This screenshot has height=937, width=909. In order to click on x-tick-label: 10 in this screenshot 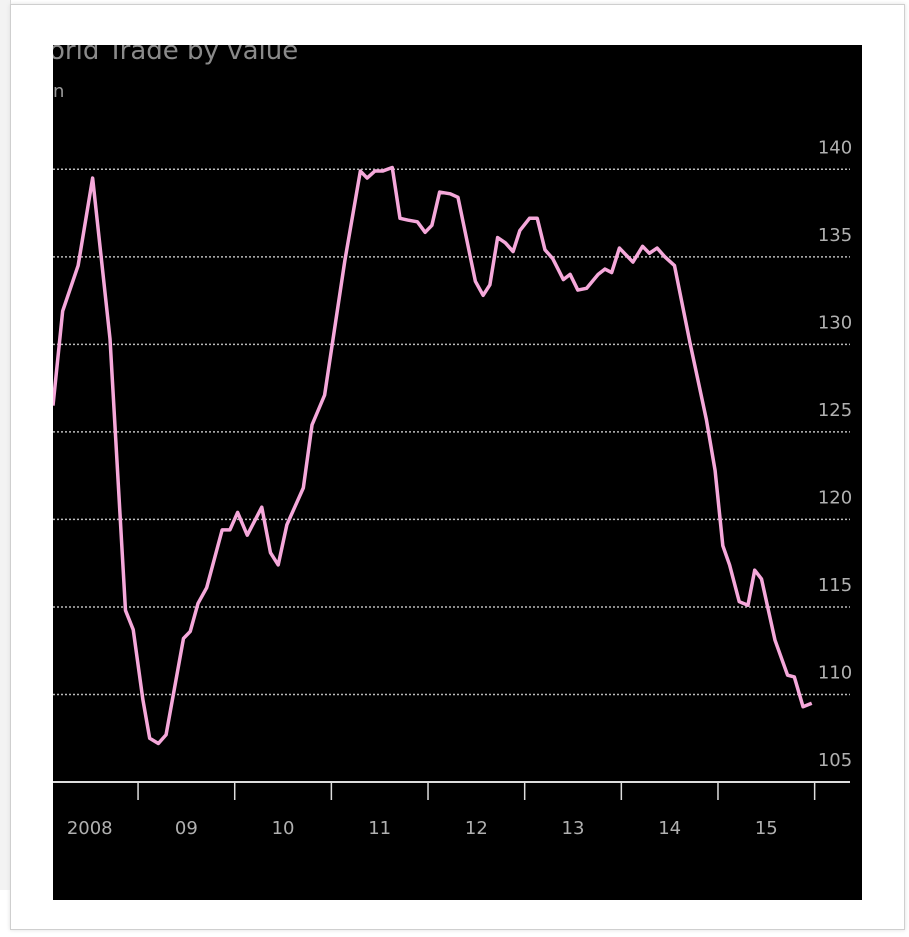, I will do `click(283, 828)`.